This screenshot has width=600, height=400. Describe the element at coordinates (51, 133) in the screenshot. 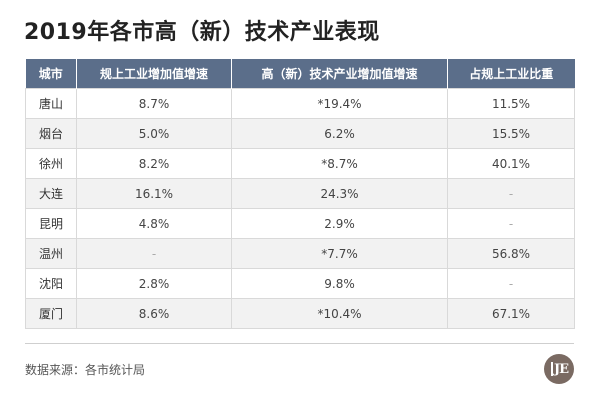

I see `table-cell: 烟台` at that location.